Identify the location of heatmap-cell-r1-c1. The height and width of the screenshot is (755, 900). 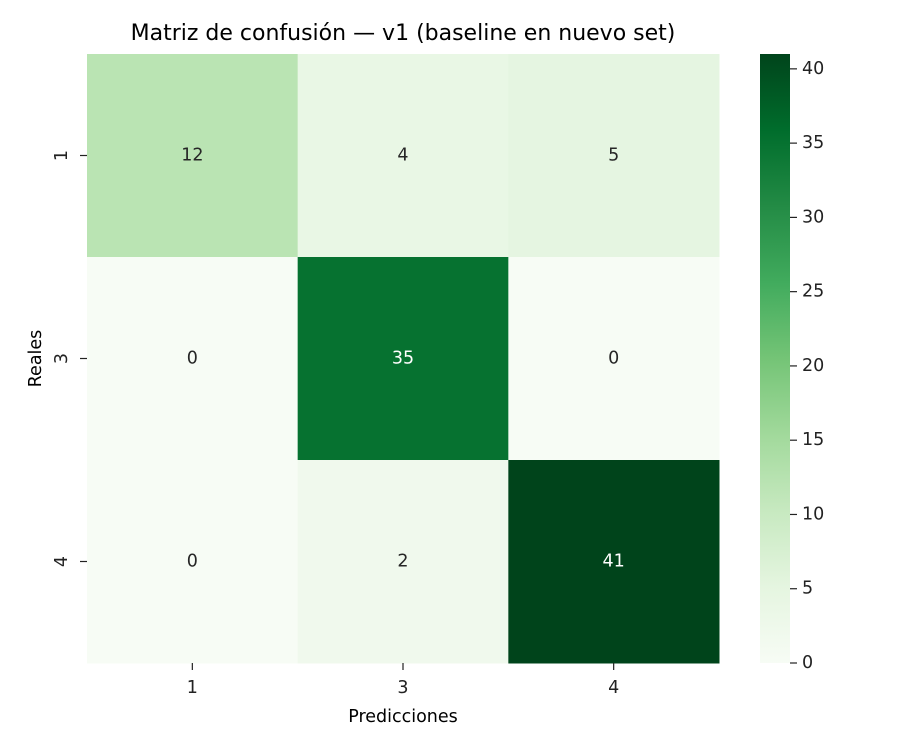
(403, 359).